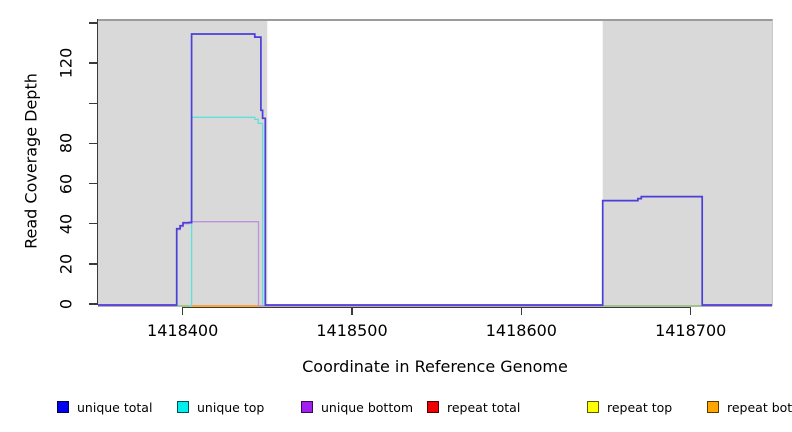 The height and width of the screenshot is (432, 792). Describe the element at coordinates (713, 407) in the screenshot. I see `legend-swatch-repeat-bottom` at that location.